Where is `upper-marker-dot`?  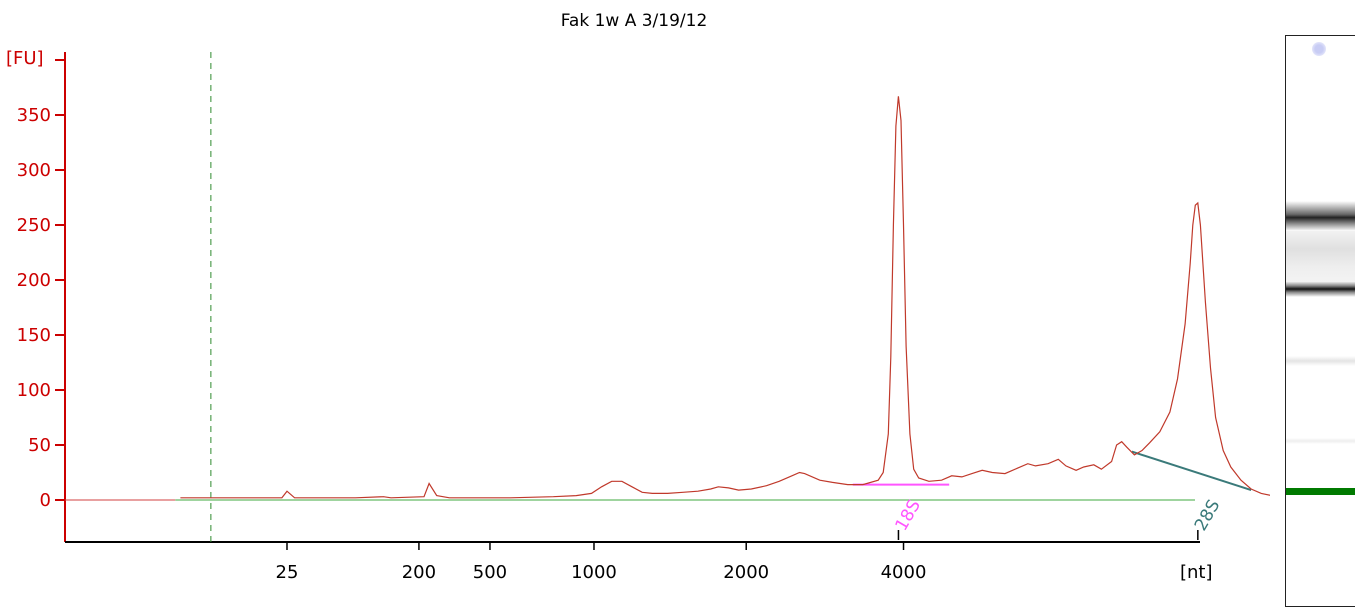
upper-marker-dot is located at coordinates (1319, 49).